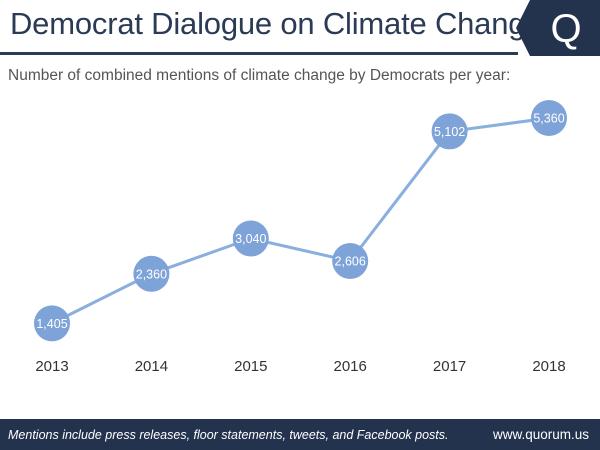  I want to click on chart-title: Democrat Dialogue on Climate Change, so click(276, 23).